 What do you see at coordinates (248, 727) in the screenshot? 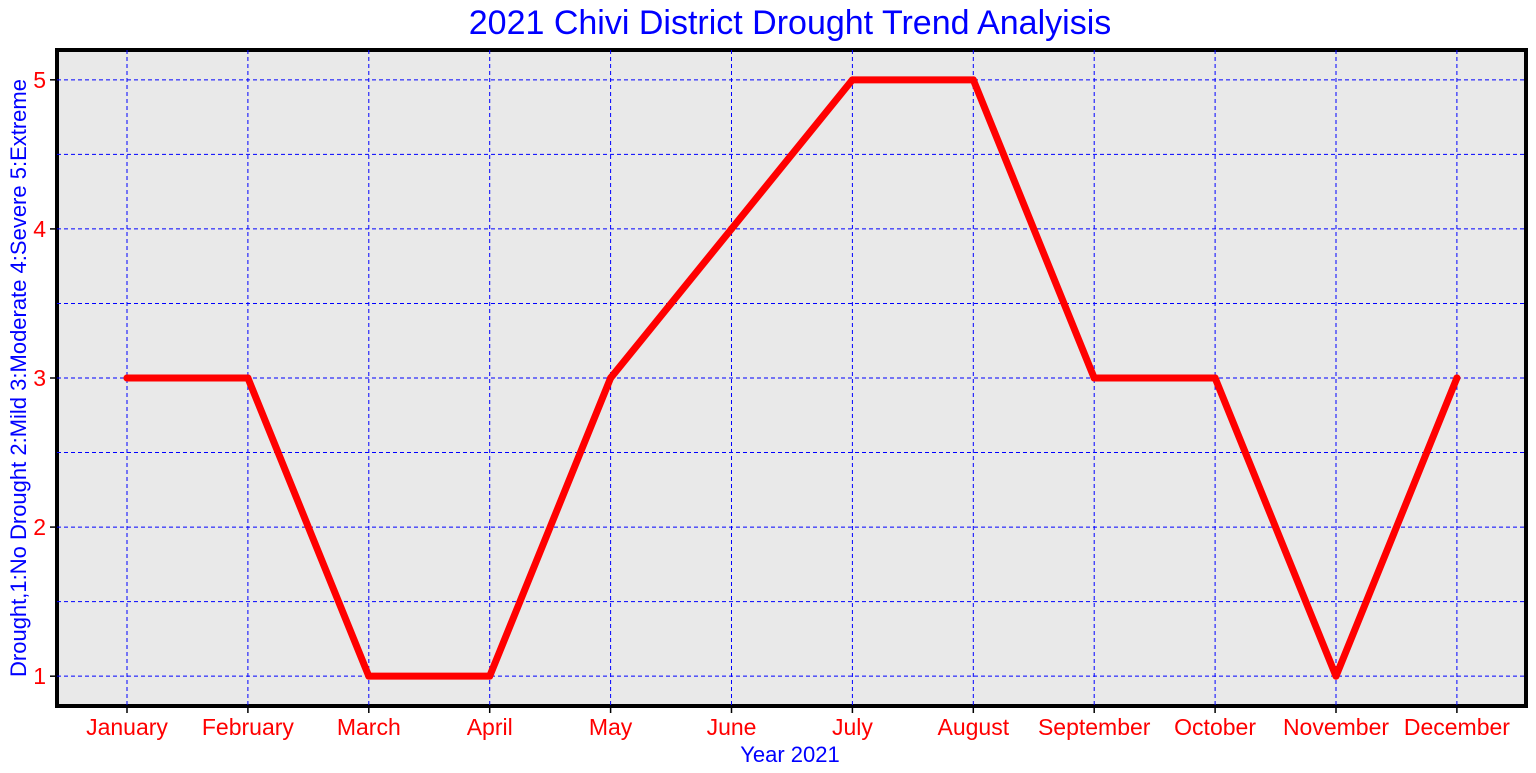
I see `x-tick-label: February` at bounding box center [248, 727].